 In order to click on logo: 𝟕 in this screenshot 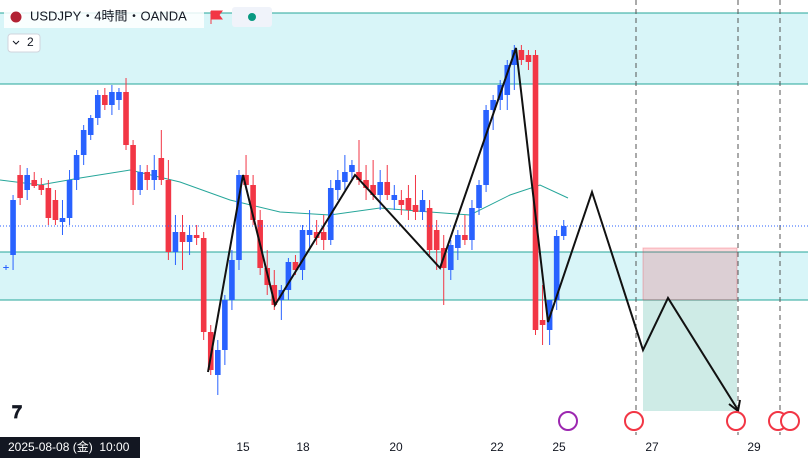, I will do `click(17, 412)`.